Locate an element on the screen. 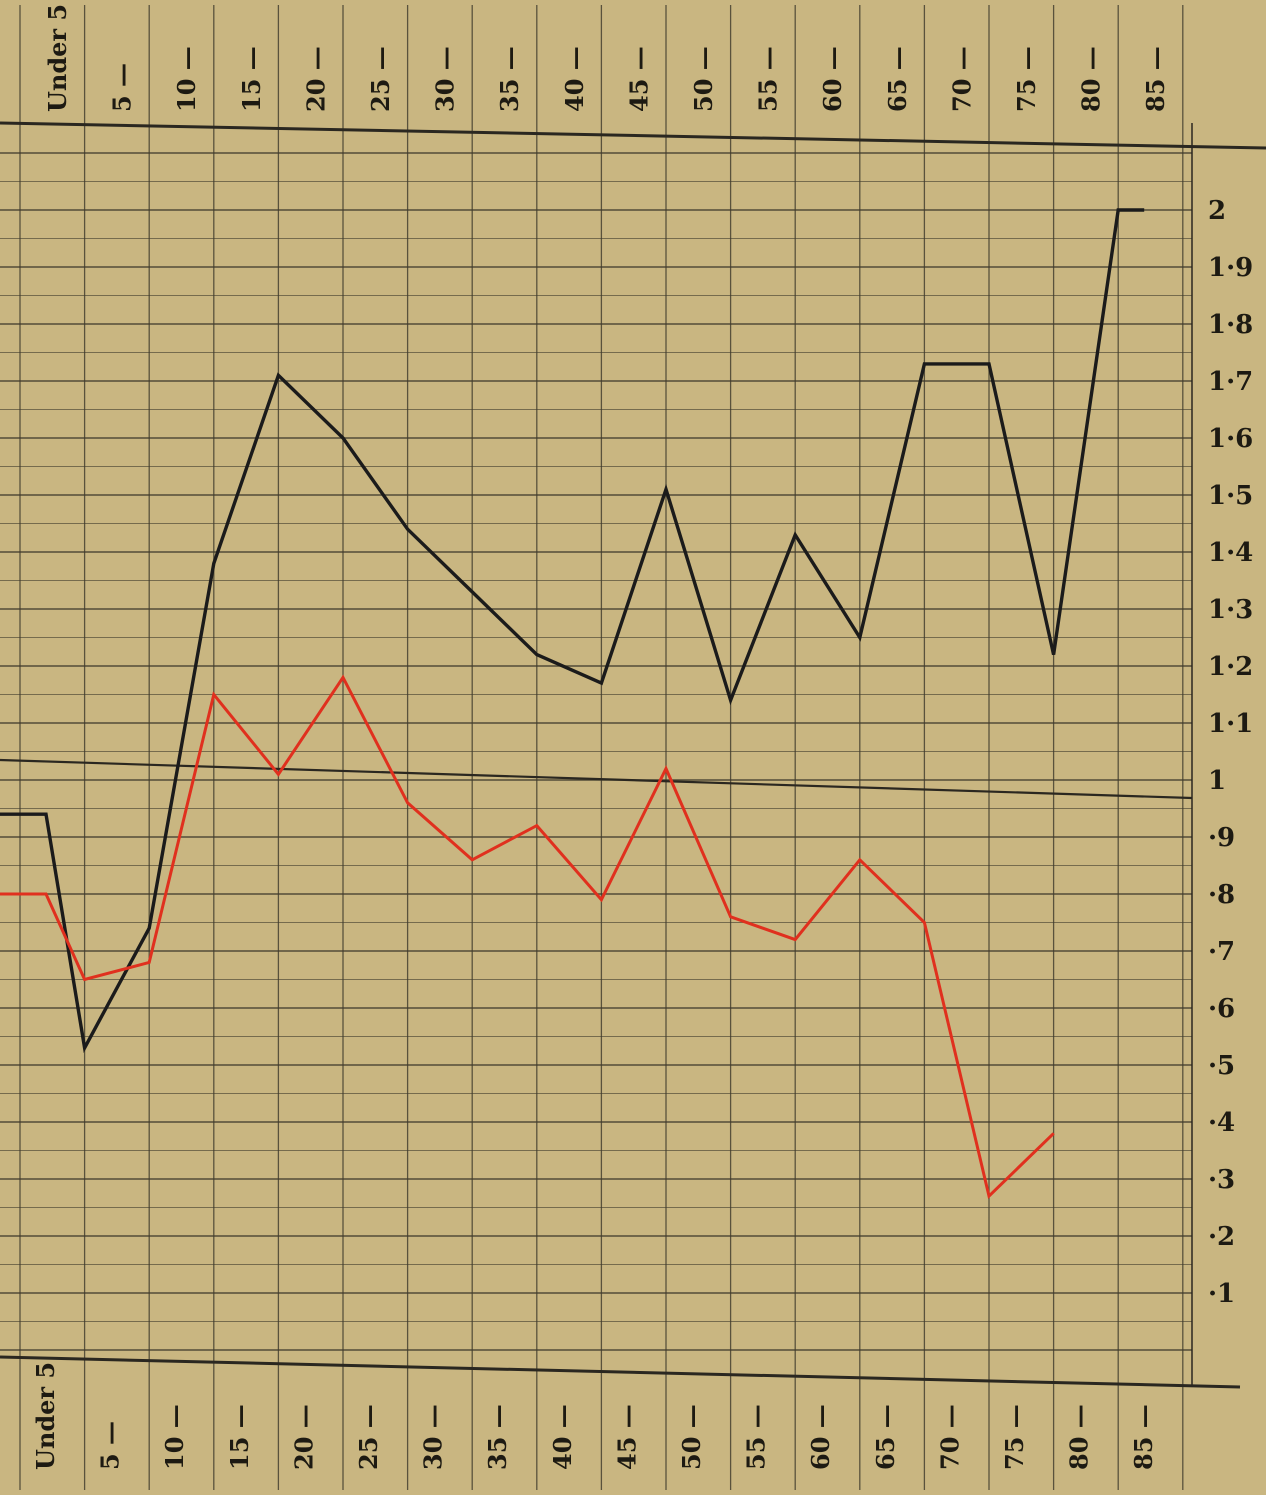 Image resolution: width=1266 pixels, height=1495 pixels. x-tick-label-bottom: 25 — is located at coordinates (368, 1437).